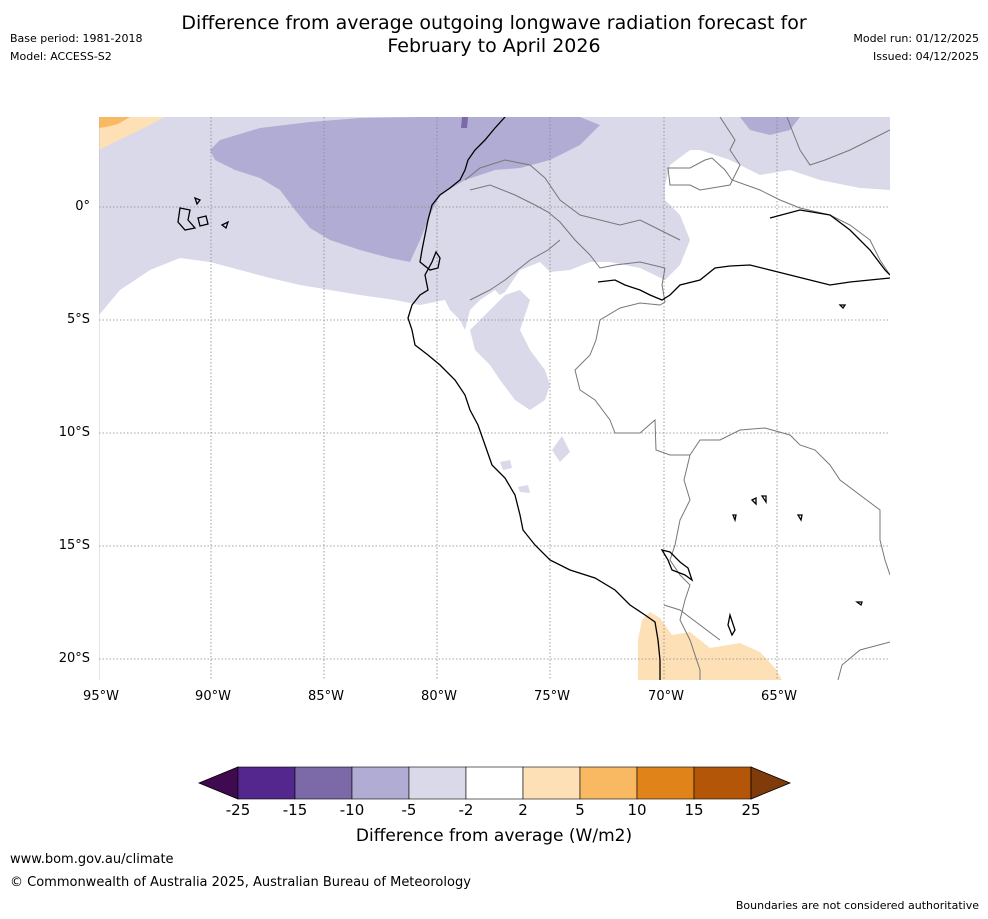 The image size is (988, 919). I want to click on anomaly-light-purple-lobe, so click(510, 350).